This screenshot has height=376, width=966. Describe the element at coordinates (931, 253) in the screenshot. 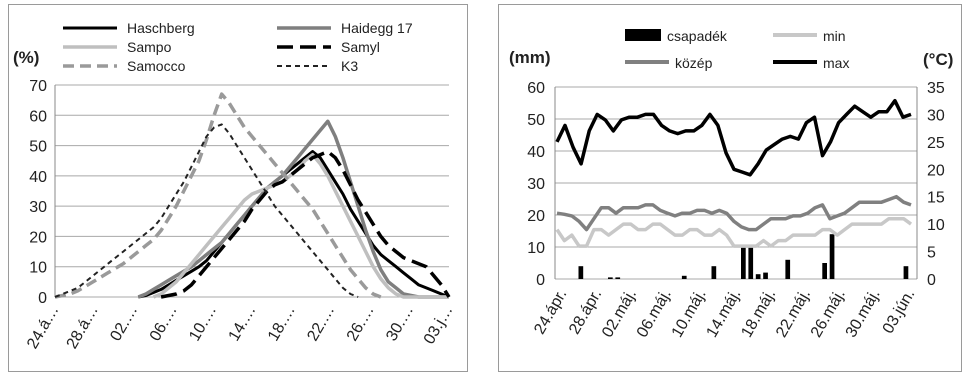

I see `y-tick-label-right: 5` at that location.